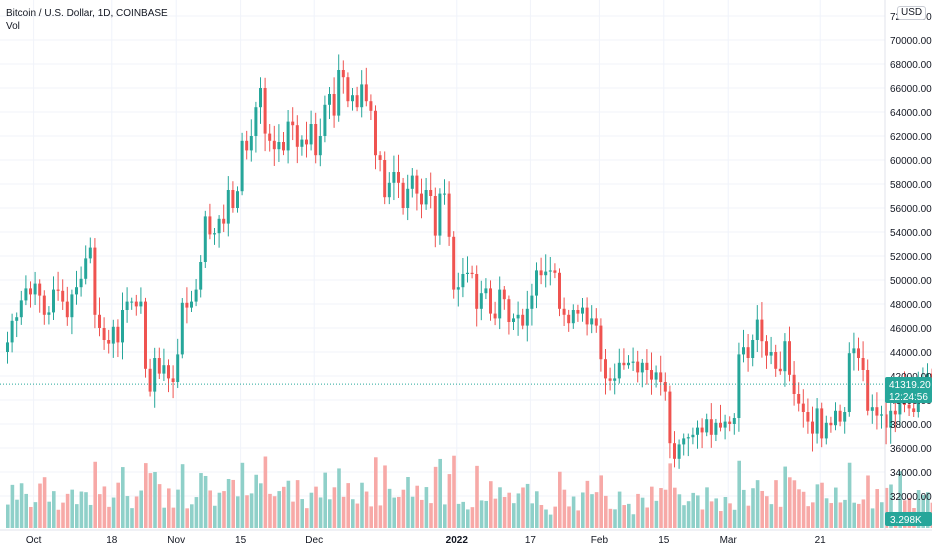 The height and width of the screenshot is (550, 932). What do you see at coordinates (911, 161) in the screenshot?
I see `price-tick-label: 60000.00` at bounding box center [911, 161].